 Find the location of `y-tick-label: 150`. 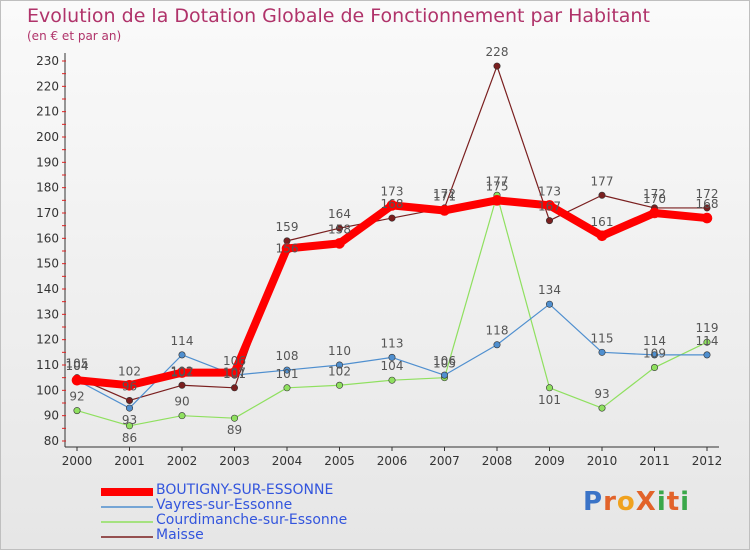

y-tick-label: 150 is located at coordinates (47, 264).